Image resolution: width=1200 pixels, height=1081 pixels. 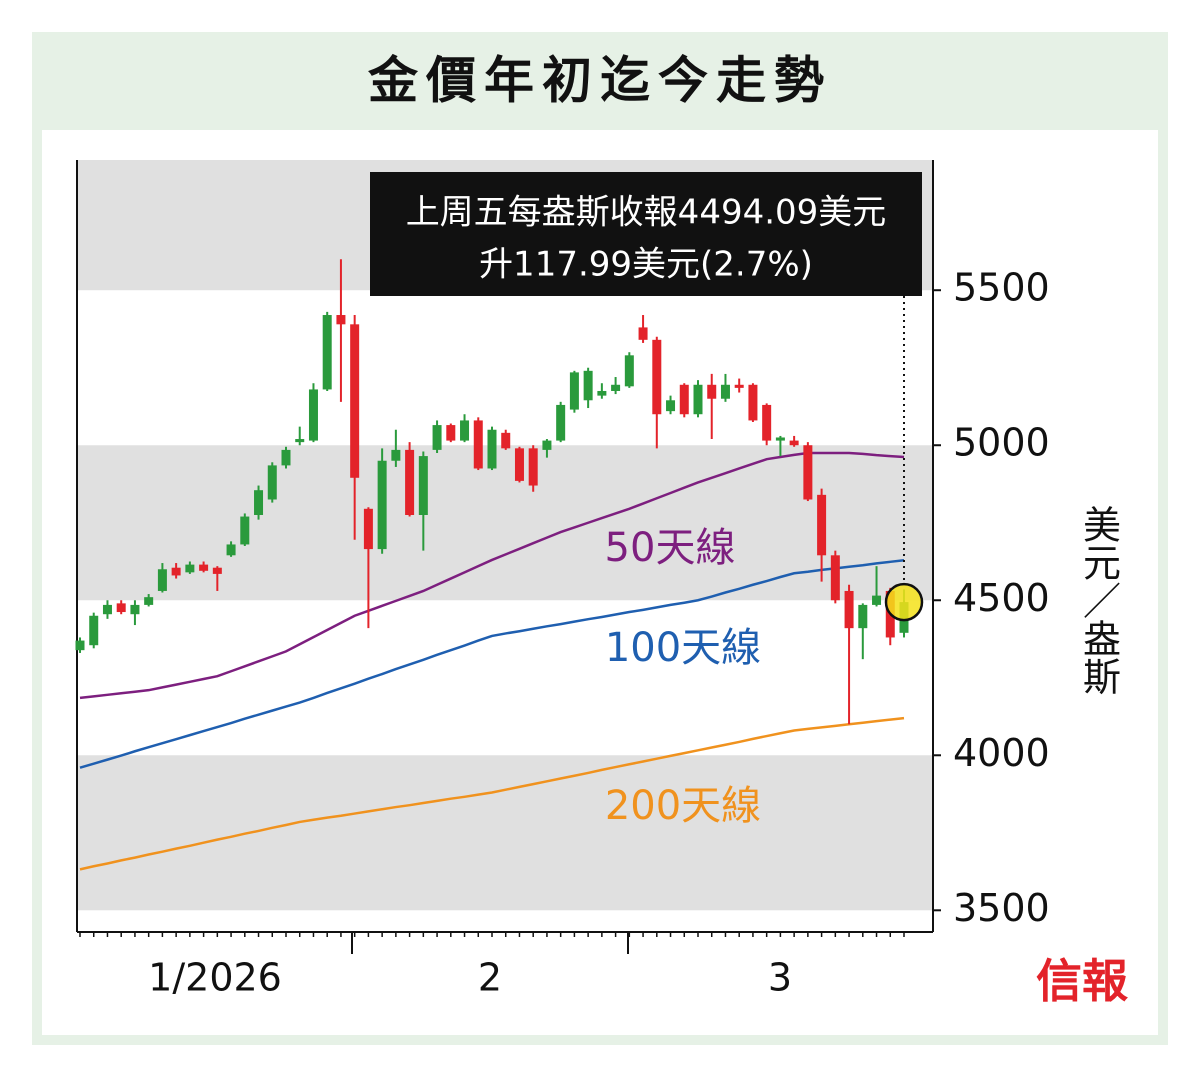 I want to click on logo: 信報, so click(x=1082, y=981).